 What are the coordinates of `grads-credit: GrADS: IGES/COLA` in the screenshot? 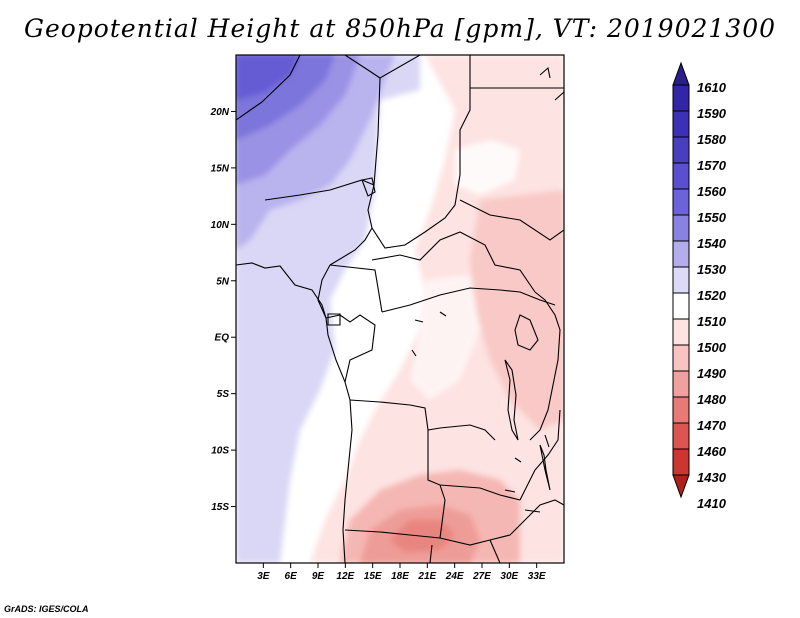 It's located at (46, 609).